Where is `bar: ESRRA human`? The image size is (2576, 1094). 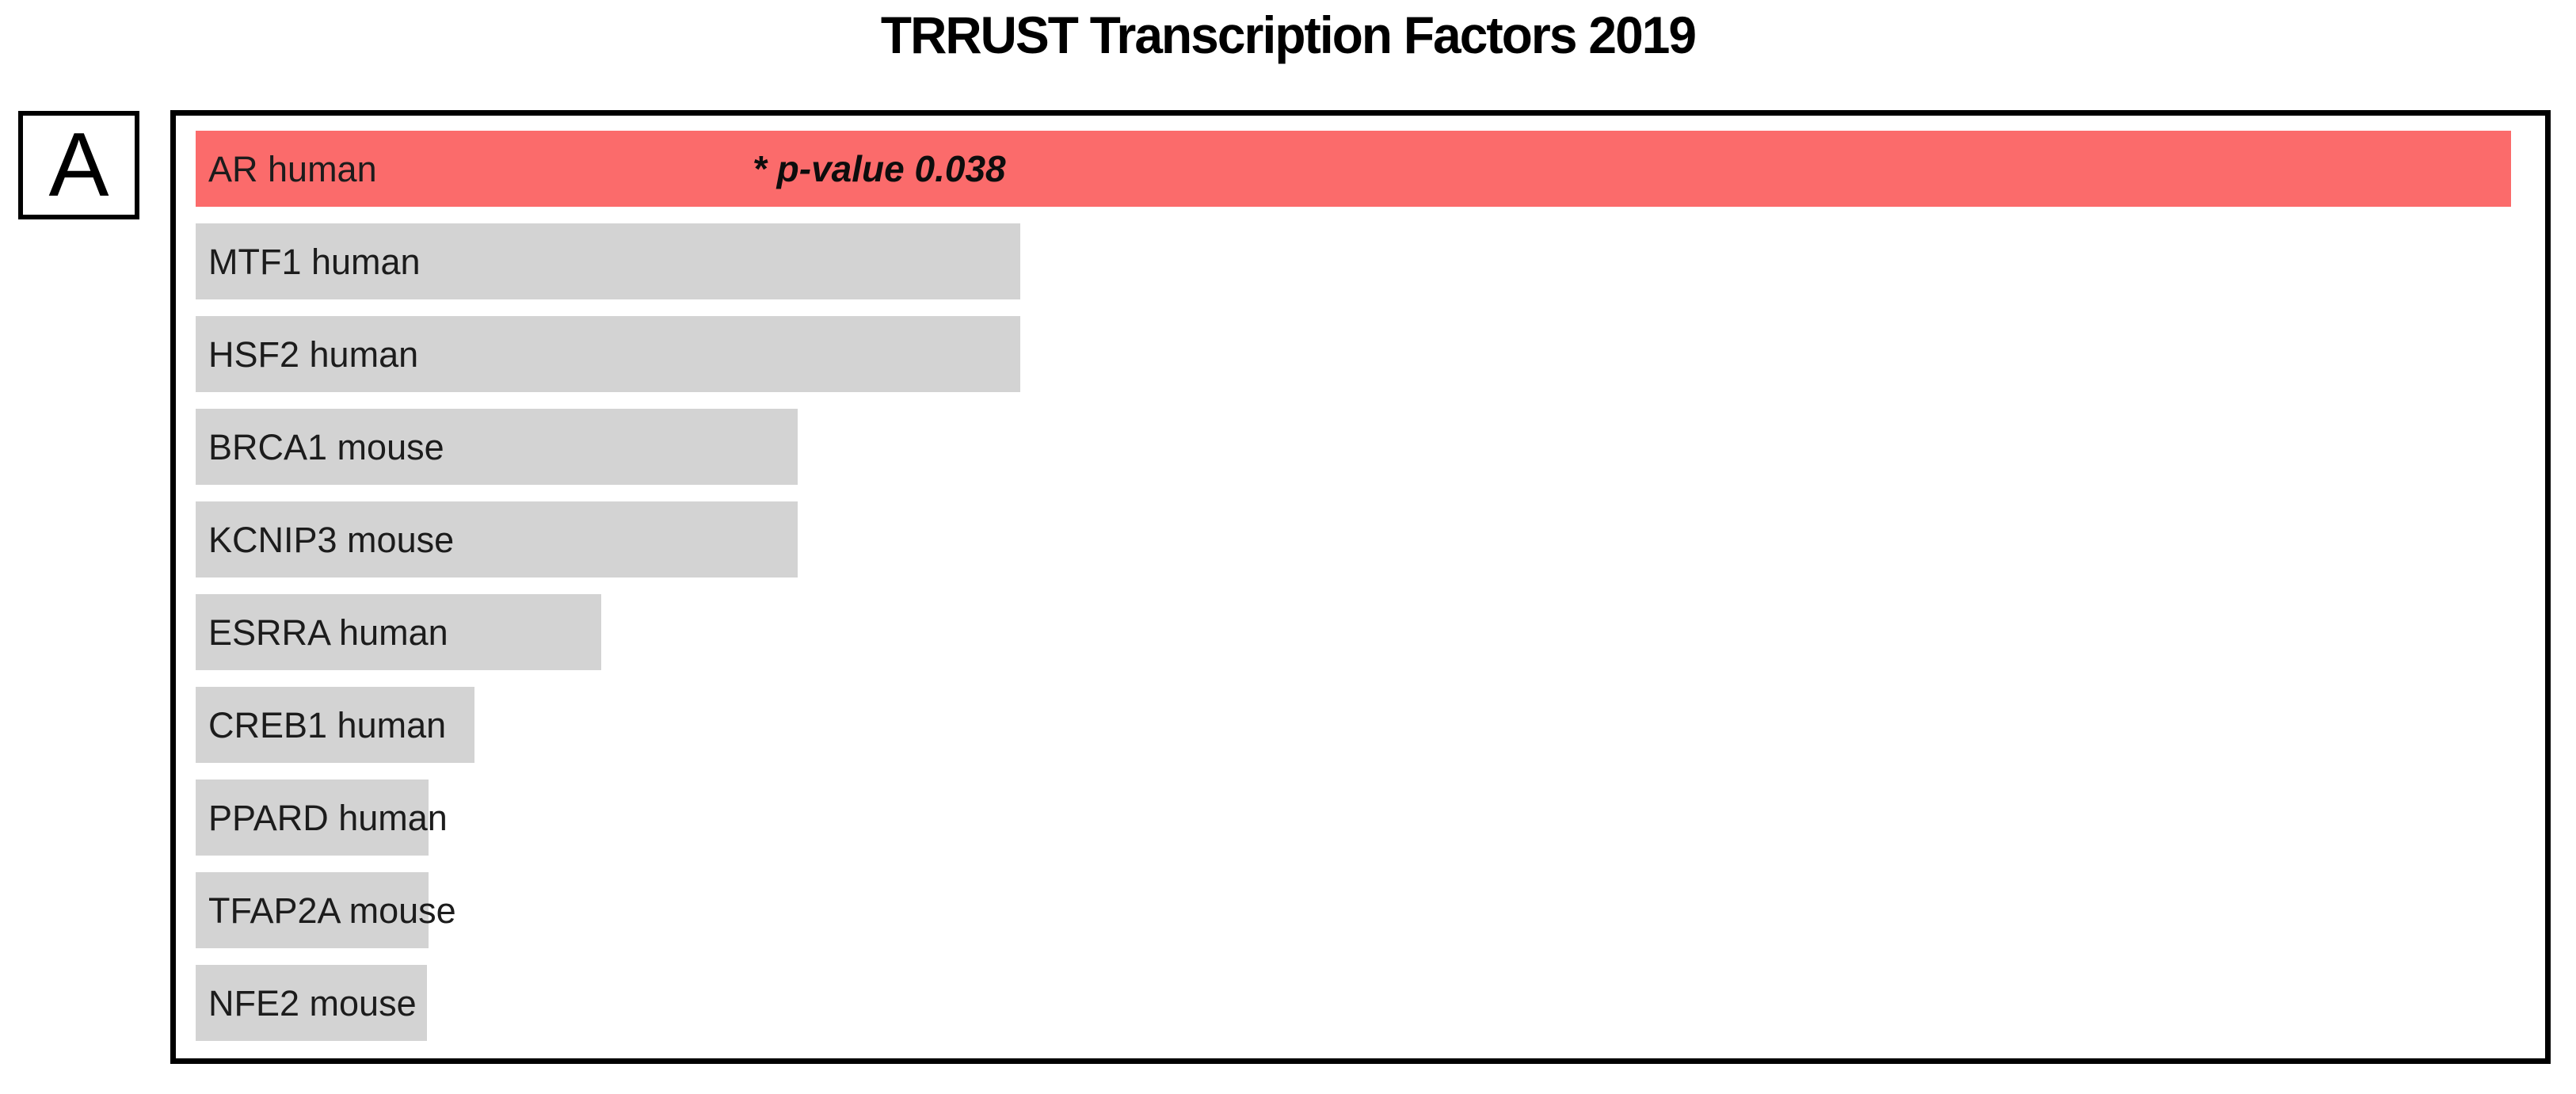 bar: ESRRA human is located at coordinates (398, 632).